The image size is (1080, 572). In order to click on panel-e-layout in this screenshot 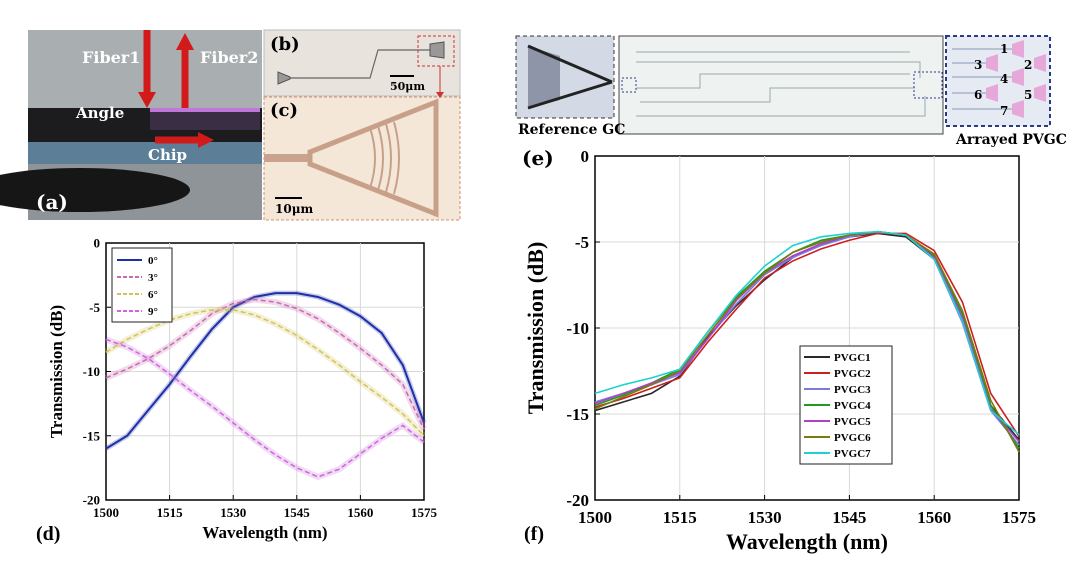, I will do `click(783, 85)`.